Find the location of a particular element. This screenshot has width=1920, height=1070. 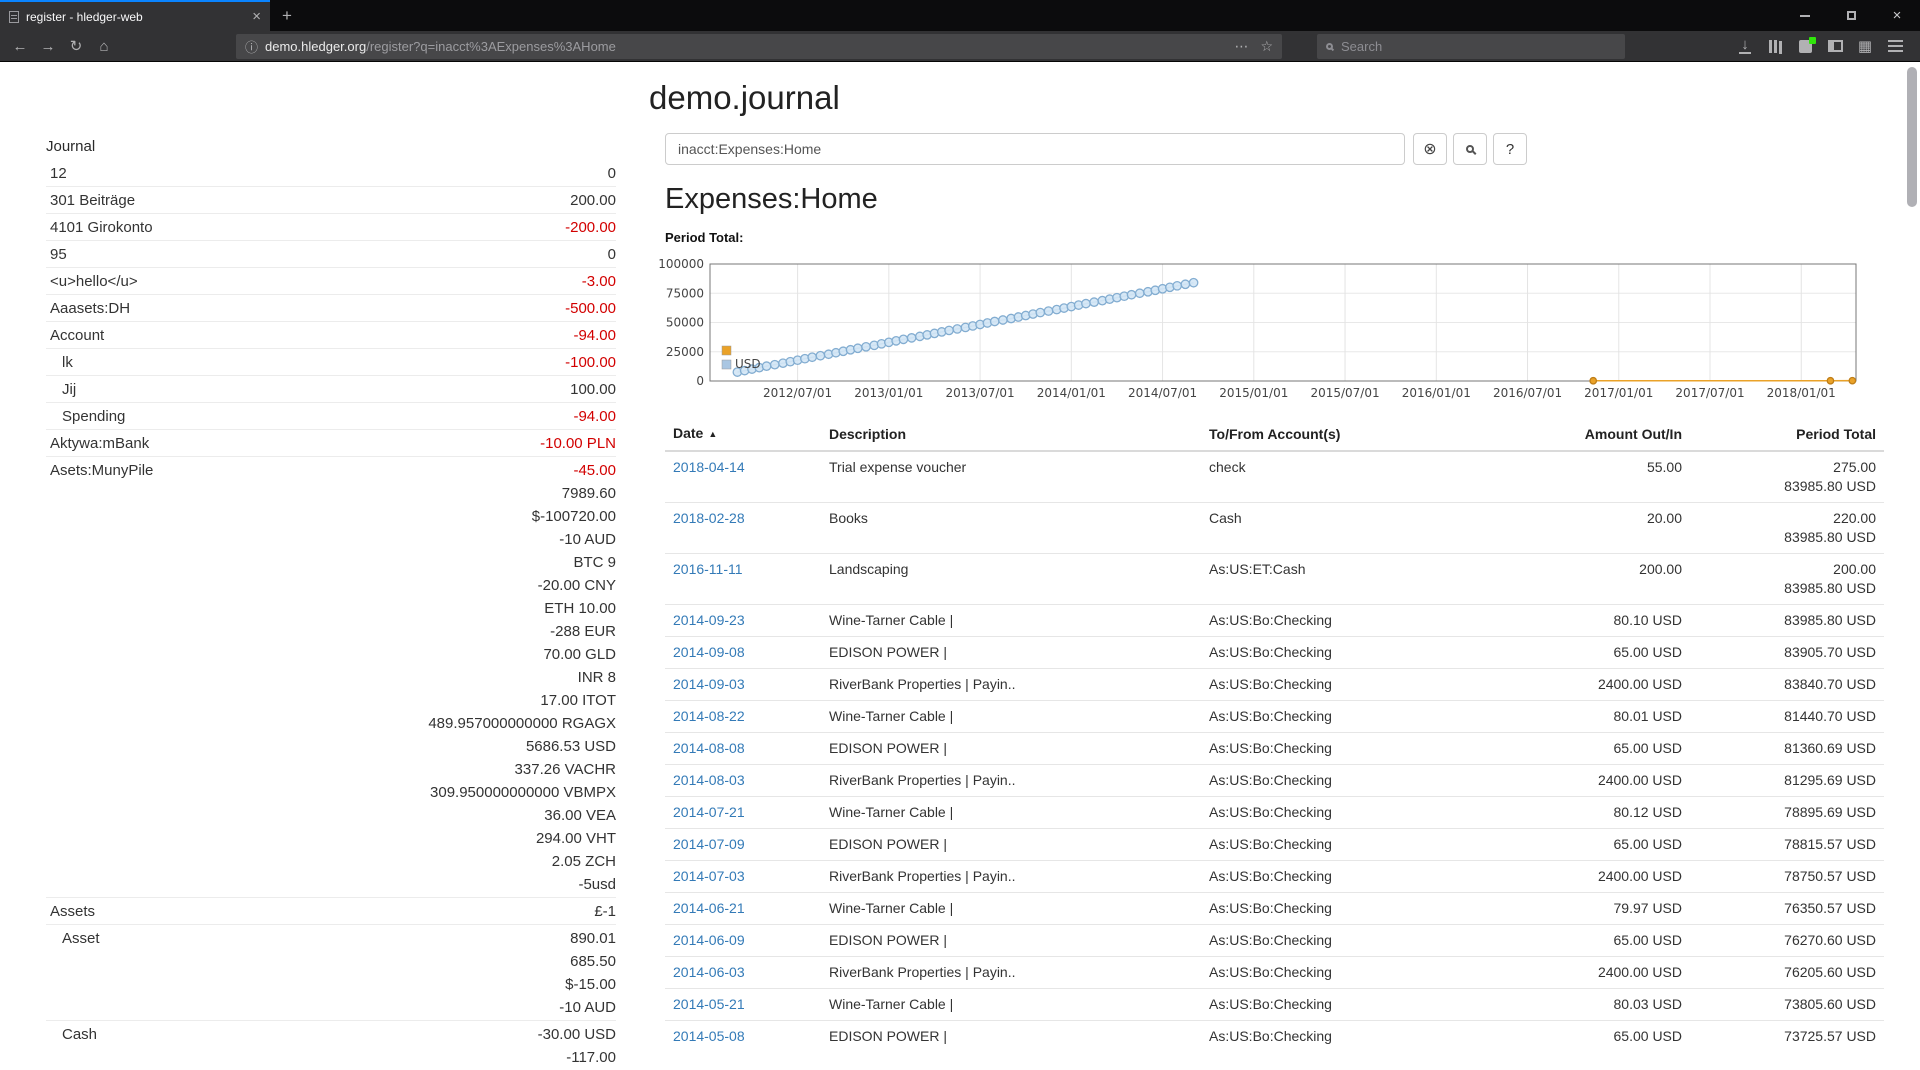

transaction-date-link: 2014-09-08 is located at coordinates (709, 652).